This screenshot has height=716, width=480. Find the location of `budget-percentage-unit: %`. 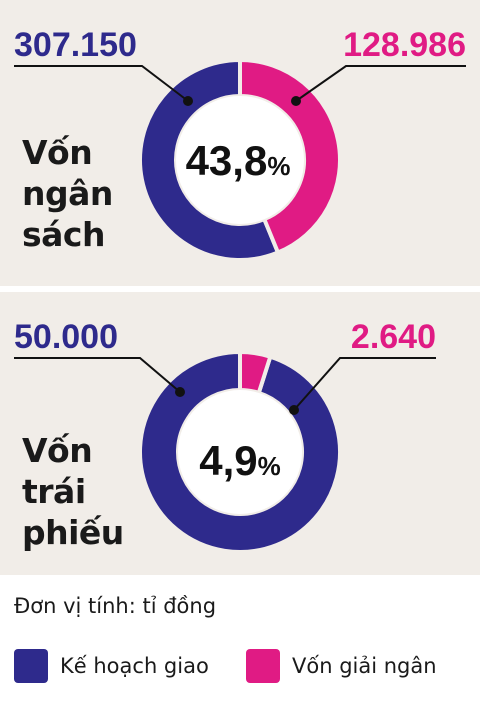

budget-percentage-unit: % is located at coordinates (278, 166).